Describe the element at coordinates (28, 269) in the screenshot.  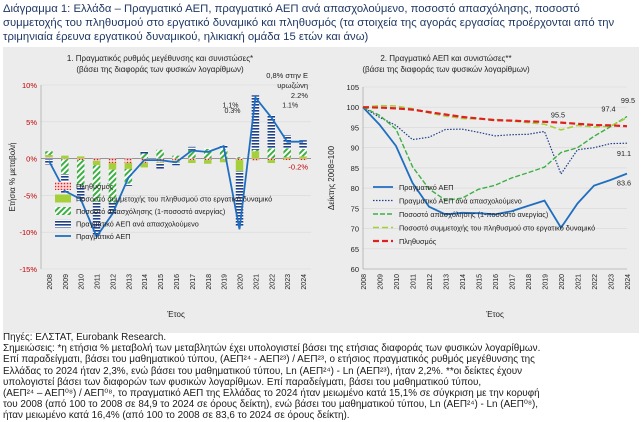
I see `y-tick-label: -15%` at that location.